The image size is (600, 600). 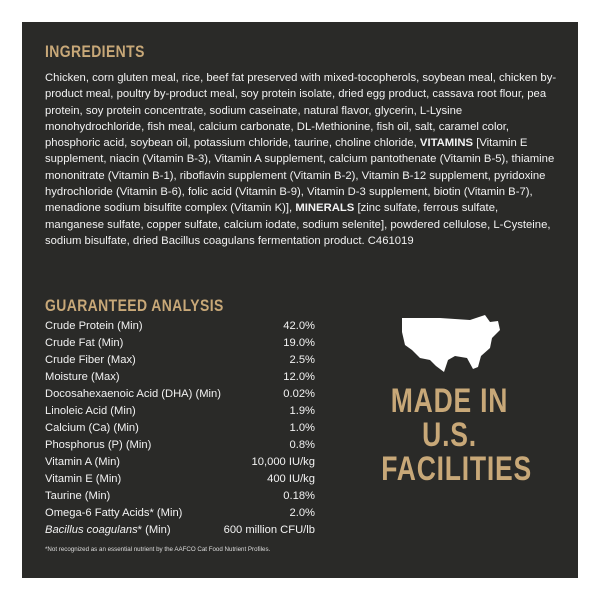 I want to click on nutrient-value: 2.0%, so click(x=302, y=513).